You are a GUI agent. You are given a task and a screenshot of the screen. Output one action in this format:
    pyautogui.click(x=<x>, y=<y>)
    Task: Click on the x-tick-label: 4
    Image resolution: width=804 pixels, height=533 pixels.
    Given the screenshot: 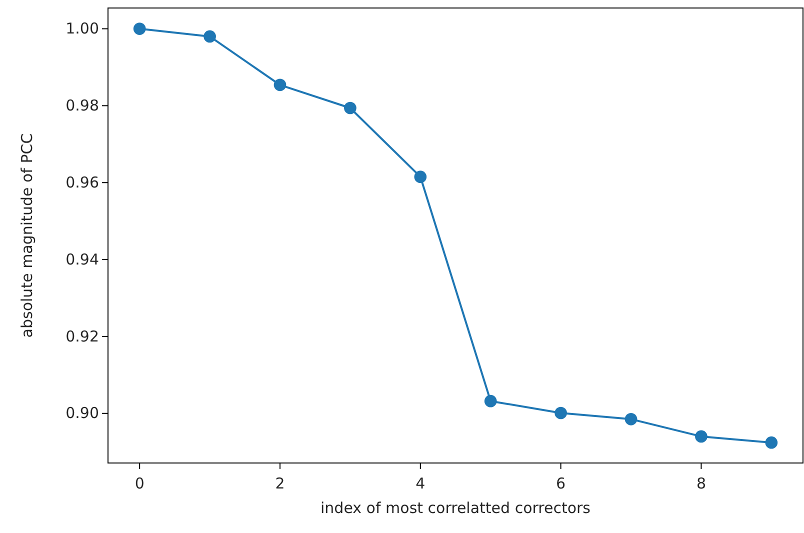 What is the action you would take?
    pyautogui.click(x=421, y=483)
    